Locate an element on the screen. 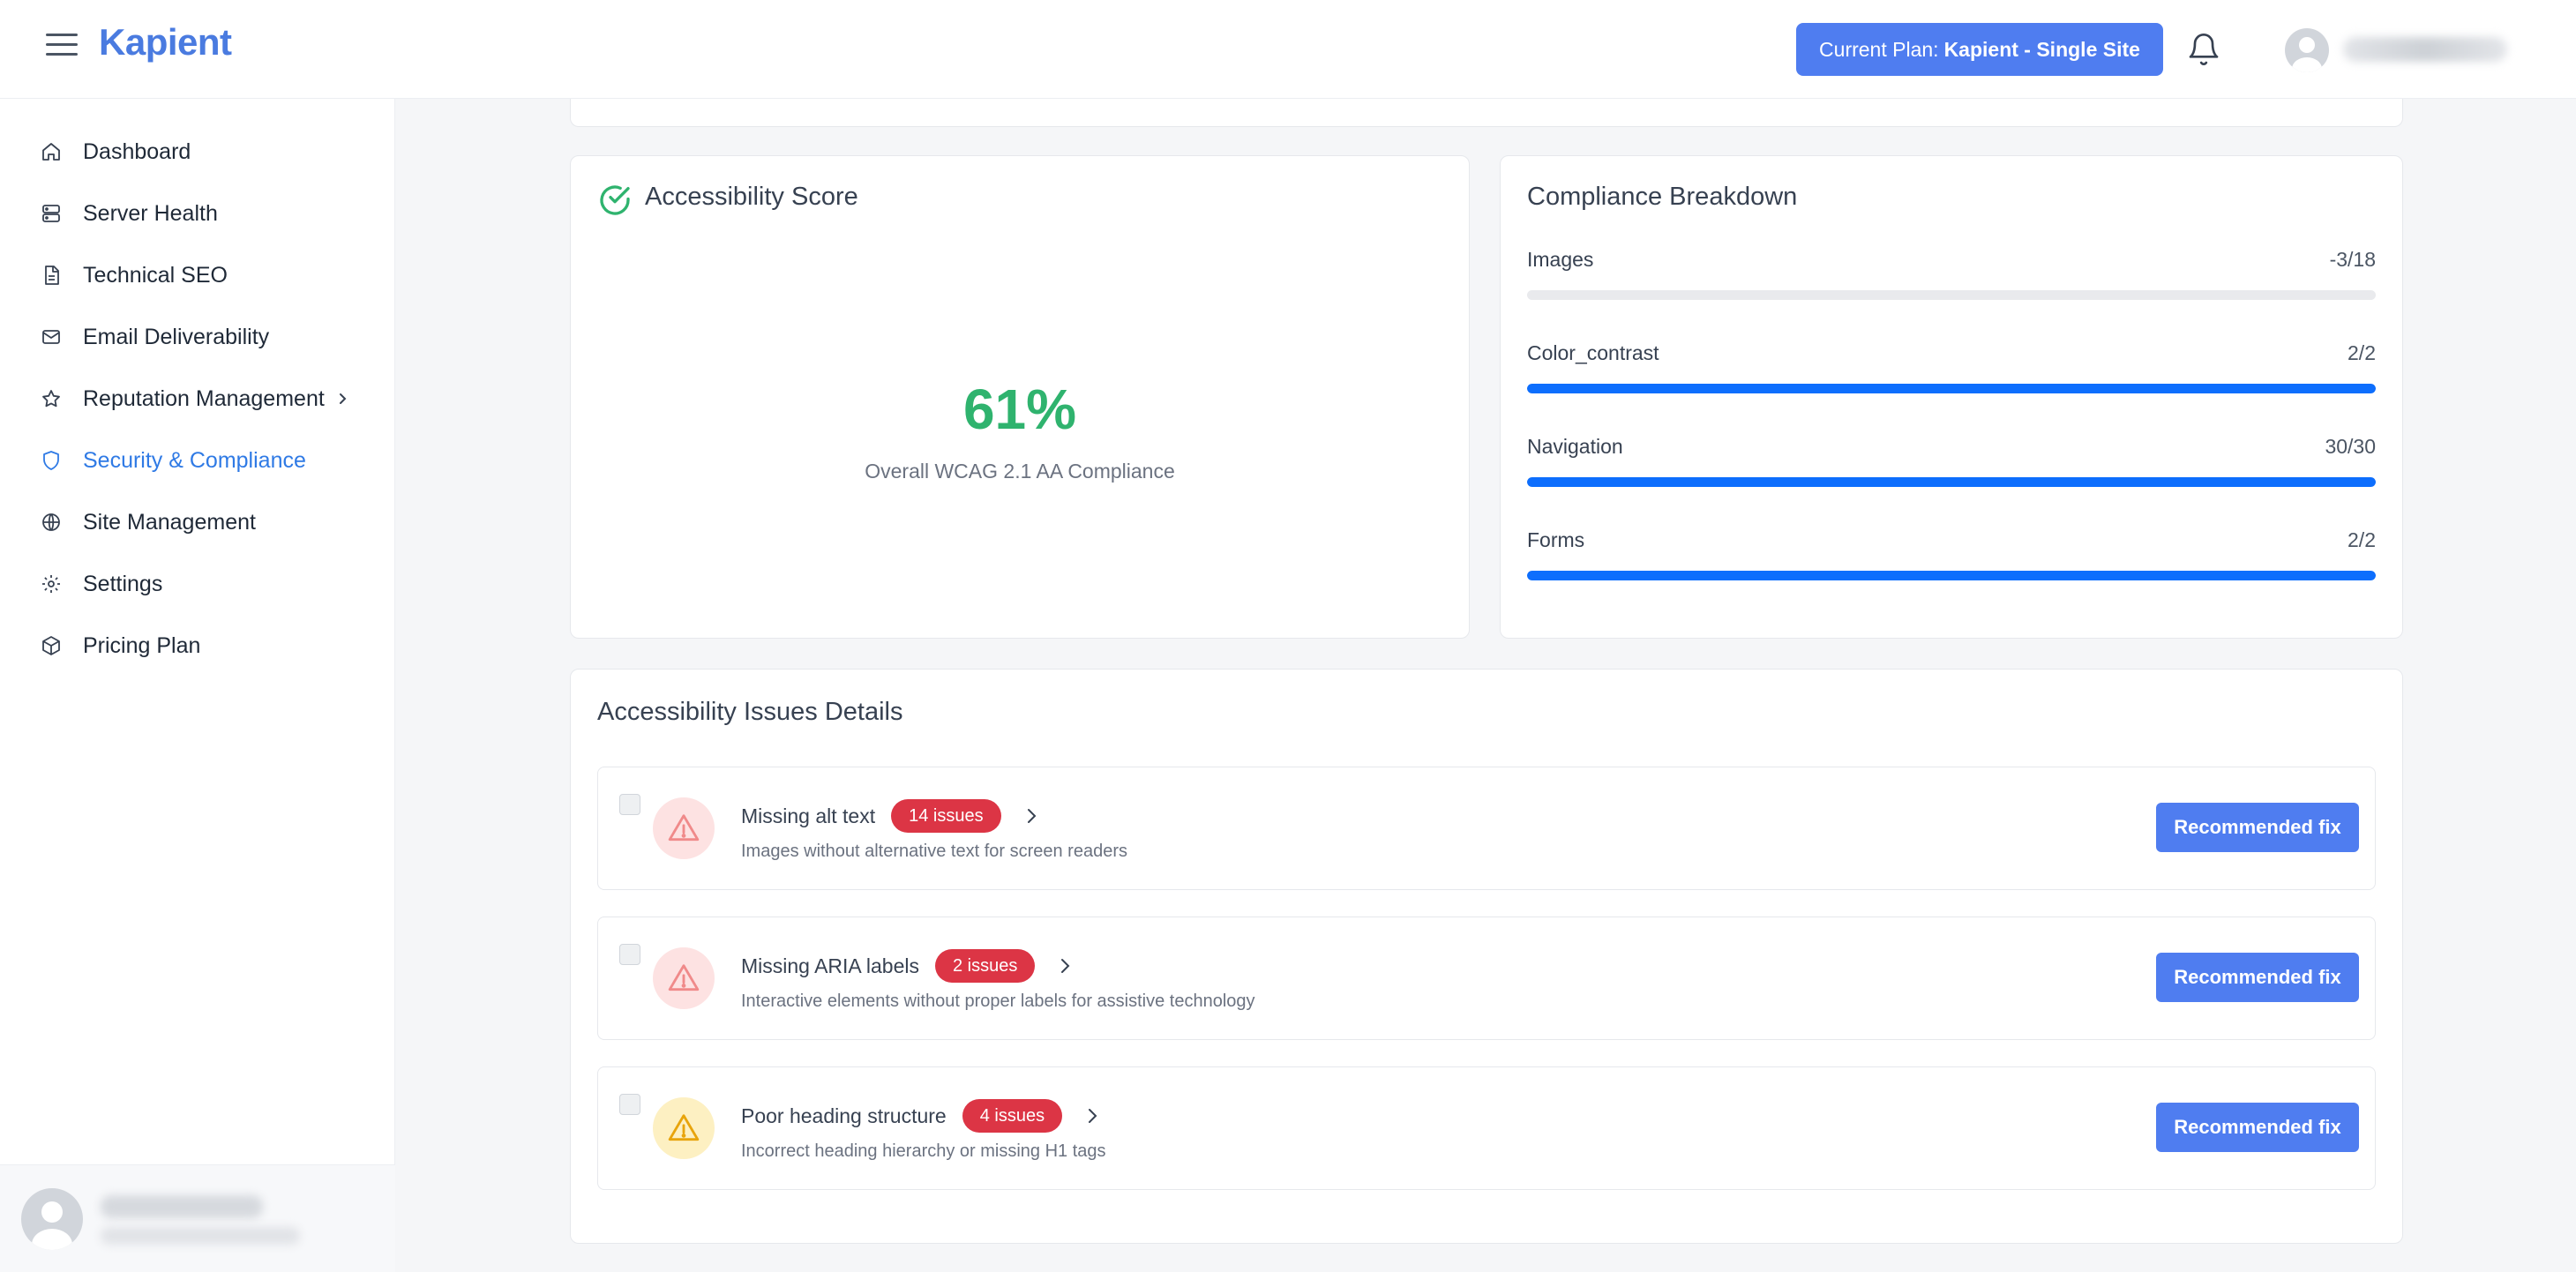 The height and width of the screenshot is (1272, 2576). bell-icon is located at coordinates (2204, 49).